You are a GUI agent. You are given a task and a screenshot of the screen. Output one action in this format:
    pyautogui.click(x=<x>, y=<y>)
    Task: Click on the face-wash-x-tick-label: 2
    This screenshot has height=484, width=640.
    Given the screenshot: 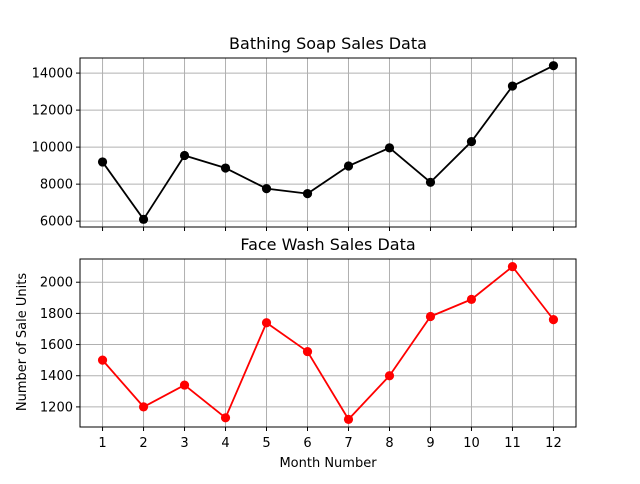 What is the action you would take?
    pyautogui.click(x=143, y=443)
    